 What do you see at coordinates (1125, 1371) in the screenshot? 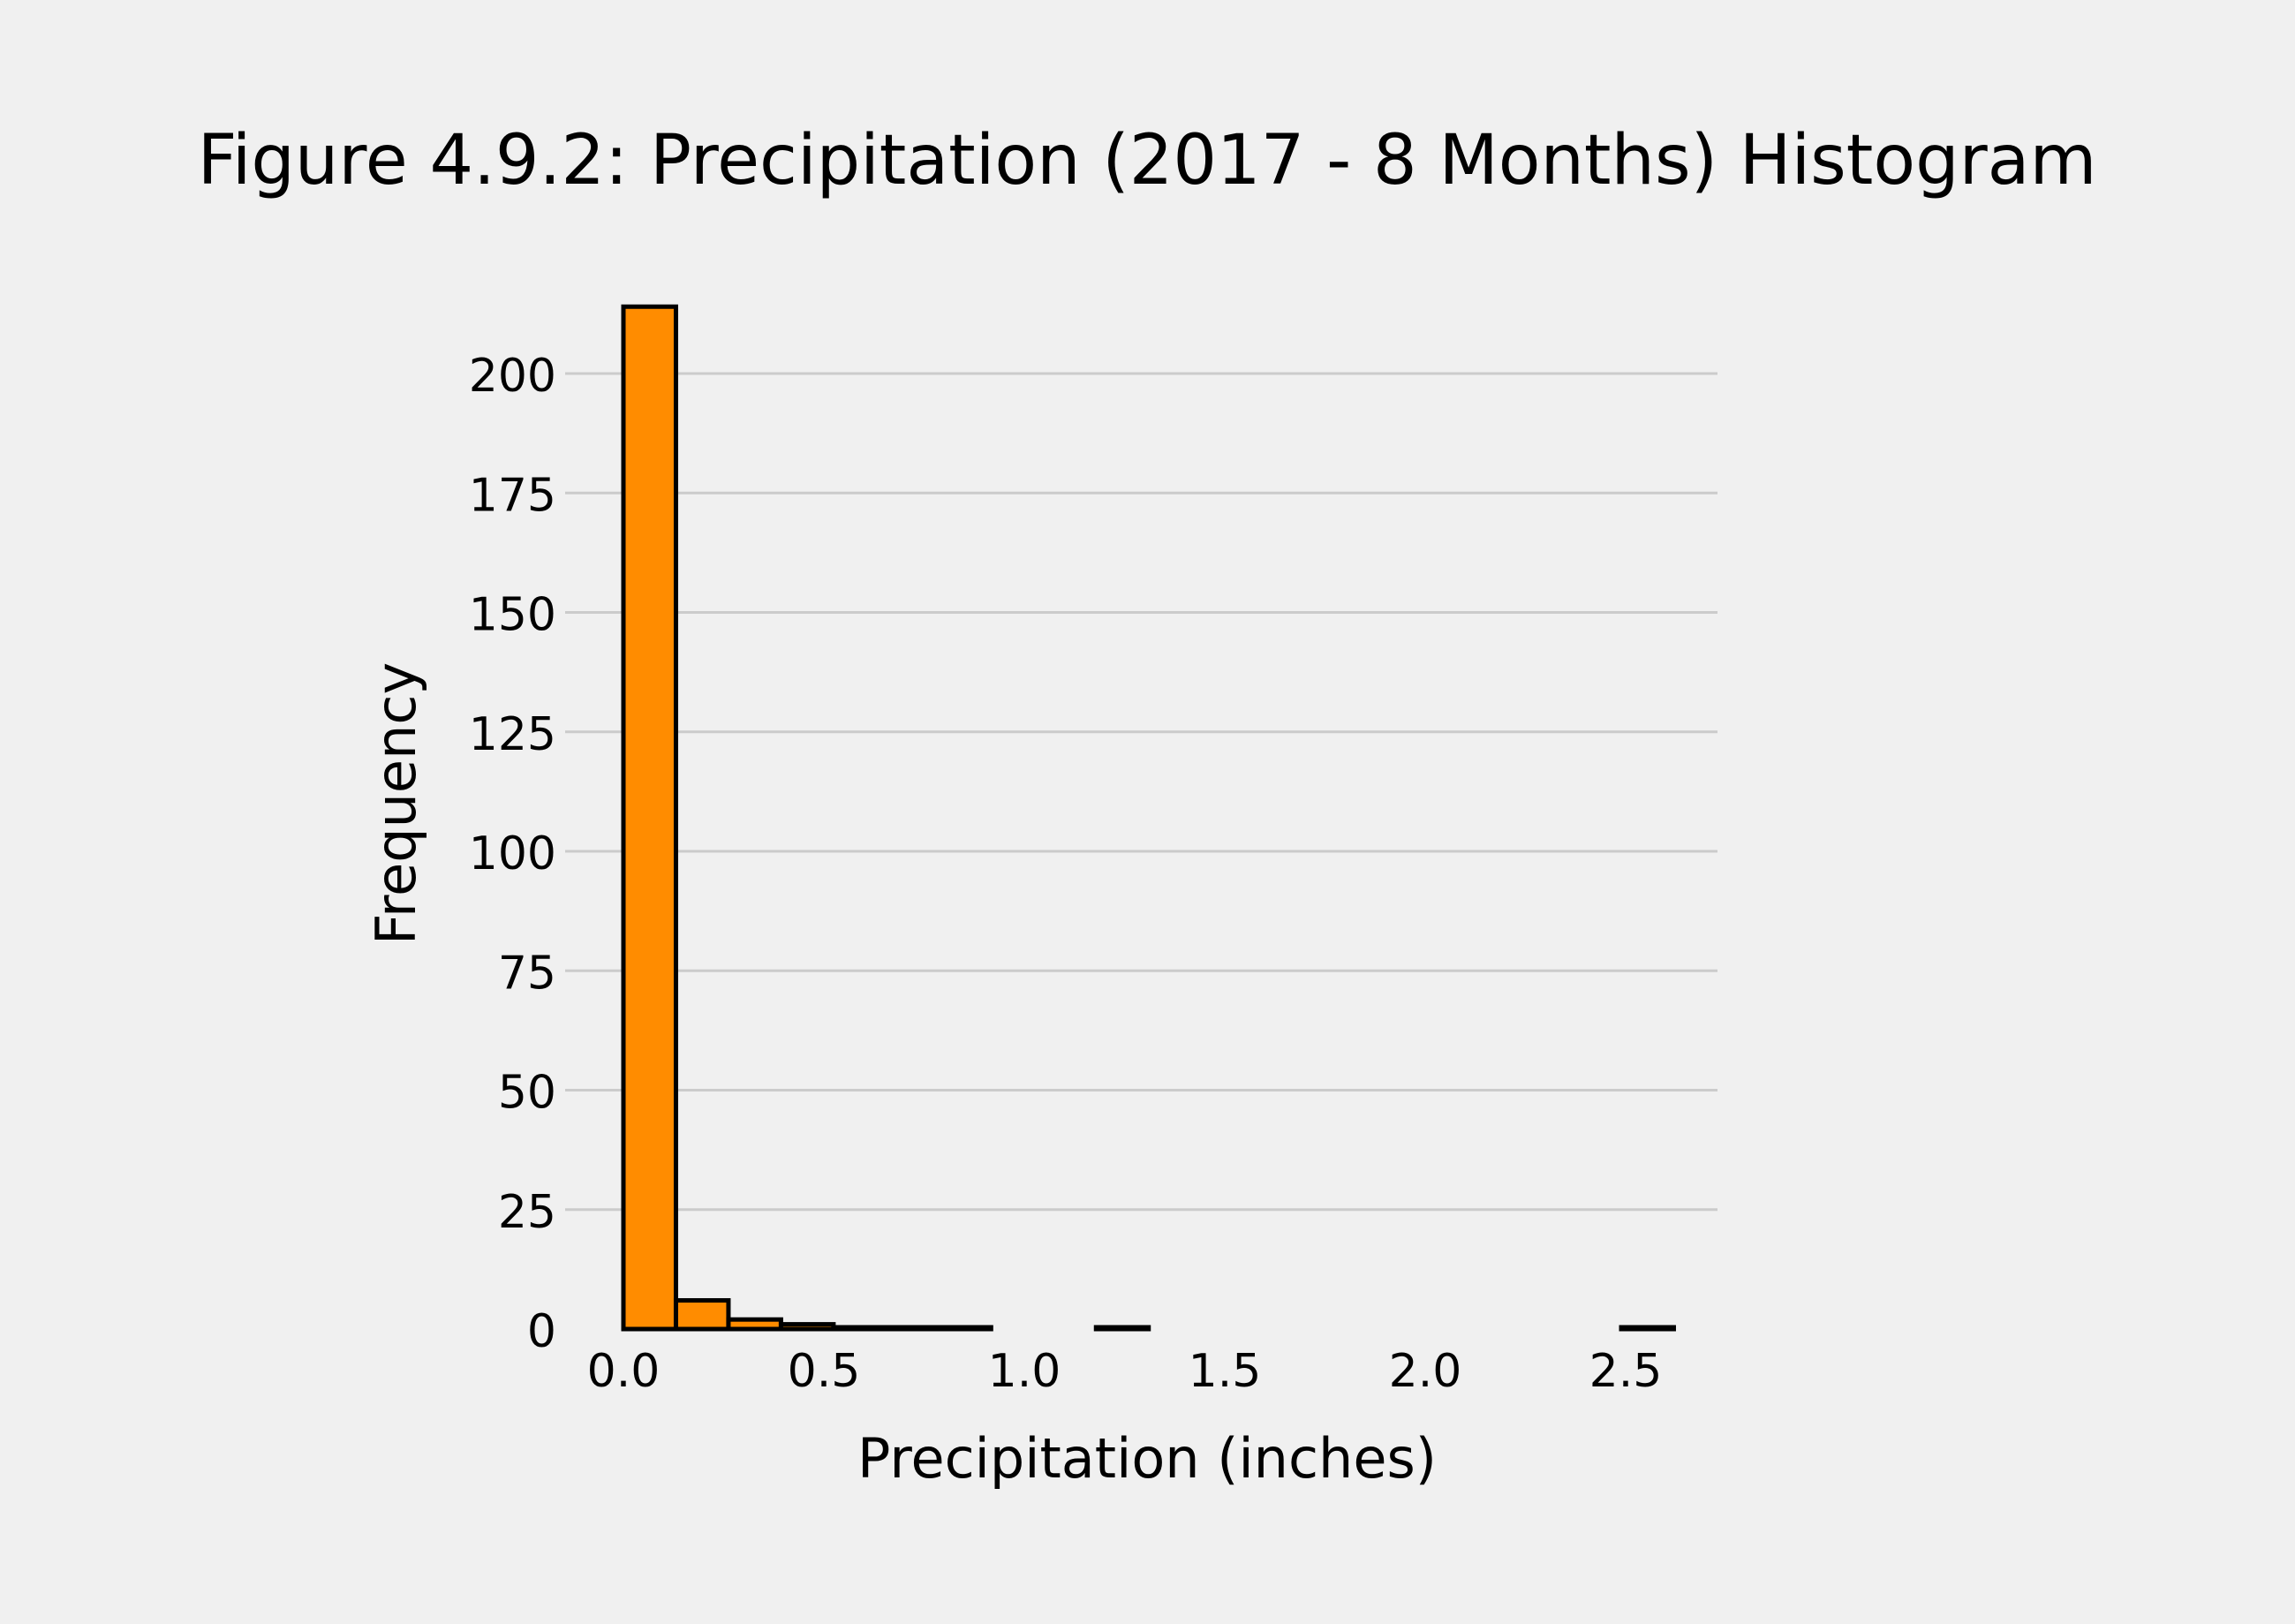
I see `x-axis-ticks: 0.0 0.5 1.0 1.5 2.0 2.5` at bounding box center [1125, 1371].